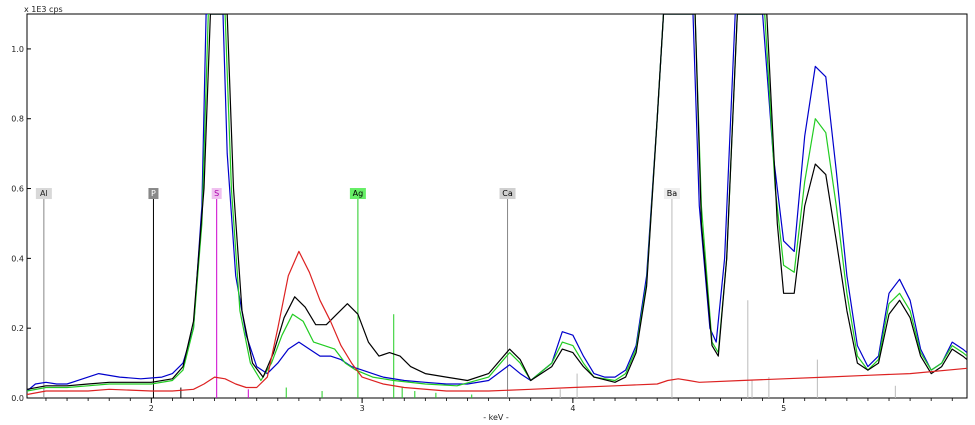 The image size is (975, 425). I want to click on element-label-s: S, so click(216, 193).